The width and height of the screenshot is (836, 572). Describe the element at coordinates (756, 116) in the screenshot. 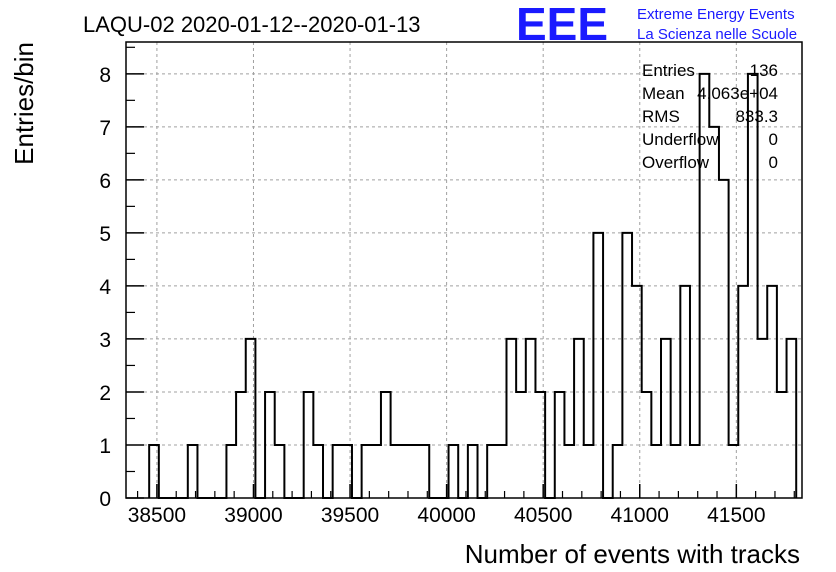

I see `stats-value: 833.3` at that location.